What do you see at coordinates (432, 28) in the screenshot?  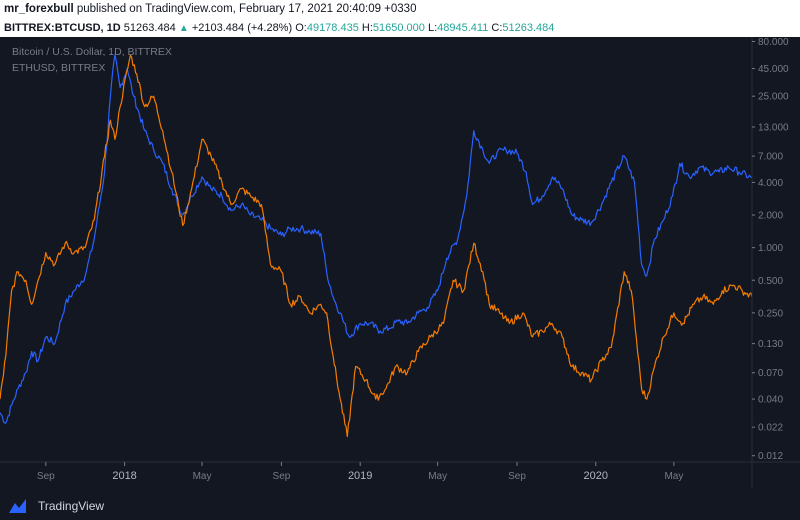 I see `low-label: L:` at bounding box center [432, 28].